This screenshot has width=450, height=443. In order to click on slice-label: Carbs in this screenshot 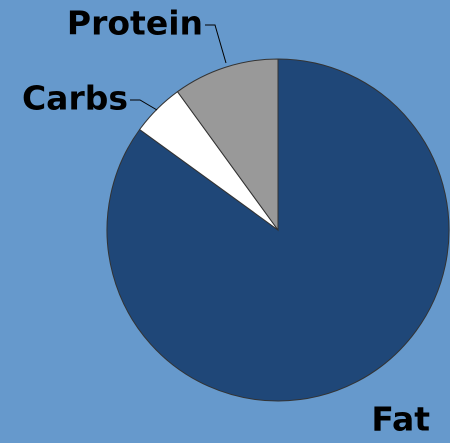, I will do `click(75, 98)`.